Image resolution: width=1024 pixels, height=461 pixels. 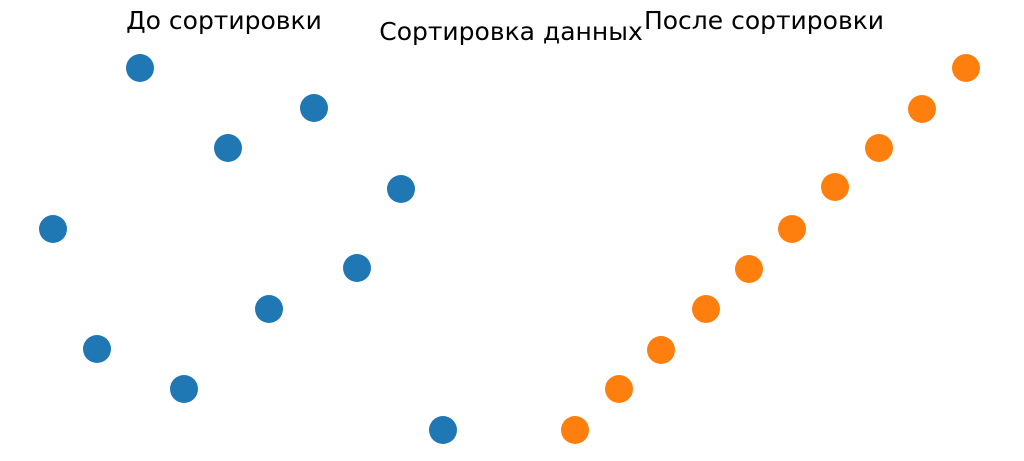 What do you see at coordinates (511, 31) in the screenshot?
I see `figure-title: Сортировка данных` at bounding box center [511, 31].